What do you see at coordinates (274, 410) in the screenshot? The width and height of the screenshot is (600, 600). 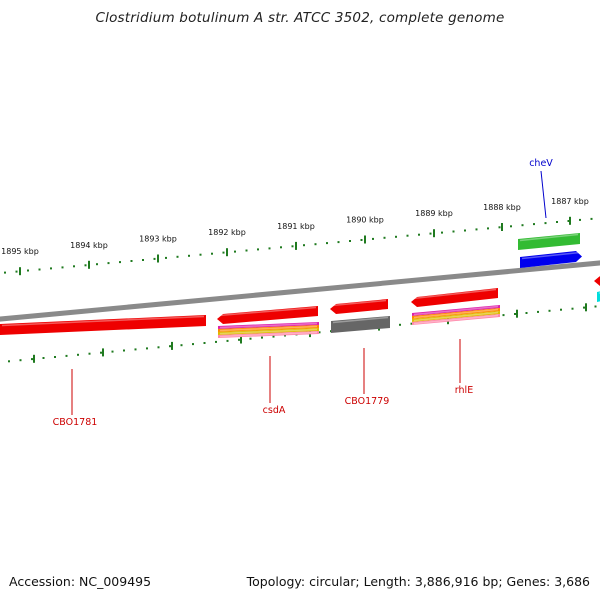 I see `gene-label-csda: csdA` at bounding box center [274, 410].